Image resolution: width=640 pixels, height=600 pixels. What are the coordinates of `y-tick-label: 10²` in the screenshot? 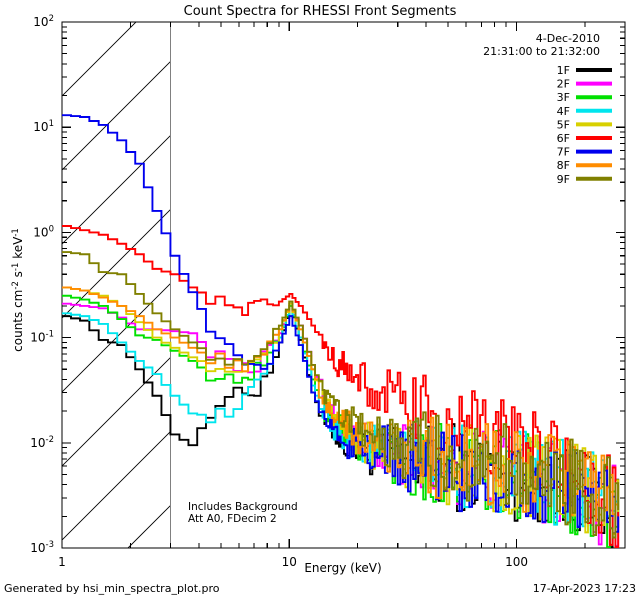 It's located at (43, 21).